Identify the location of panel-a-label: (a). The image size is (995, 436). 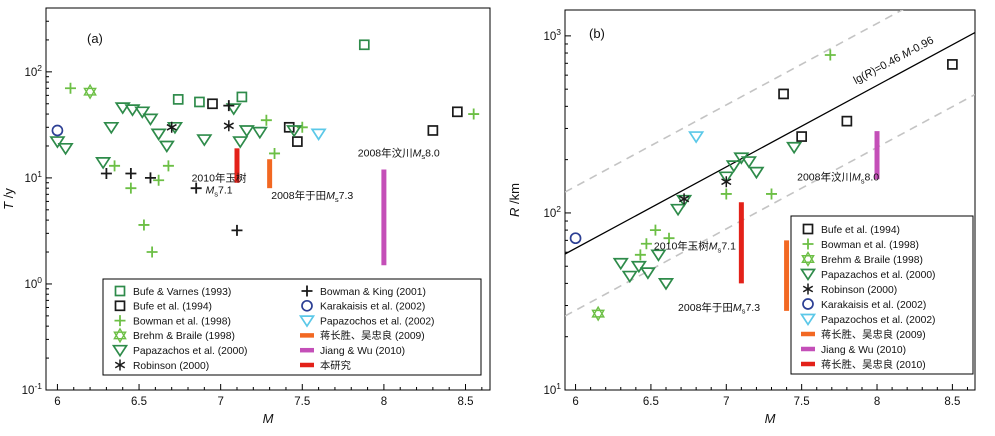
(95, 38).